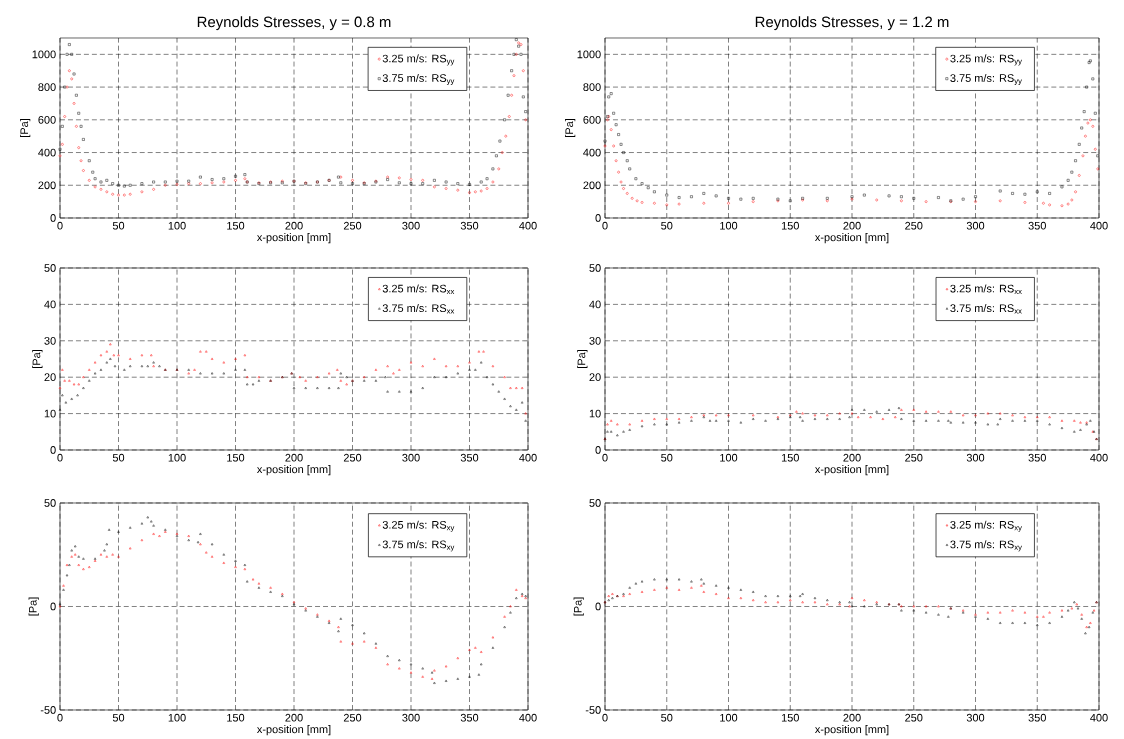 This screenshot has height=739, width=1124. Describe the element at coordinates (118, 717) in the screenshot. I see `x-tick-label: 50` at that location.